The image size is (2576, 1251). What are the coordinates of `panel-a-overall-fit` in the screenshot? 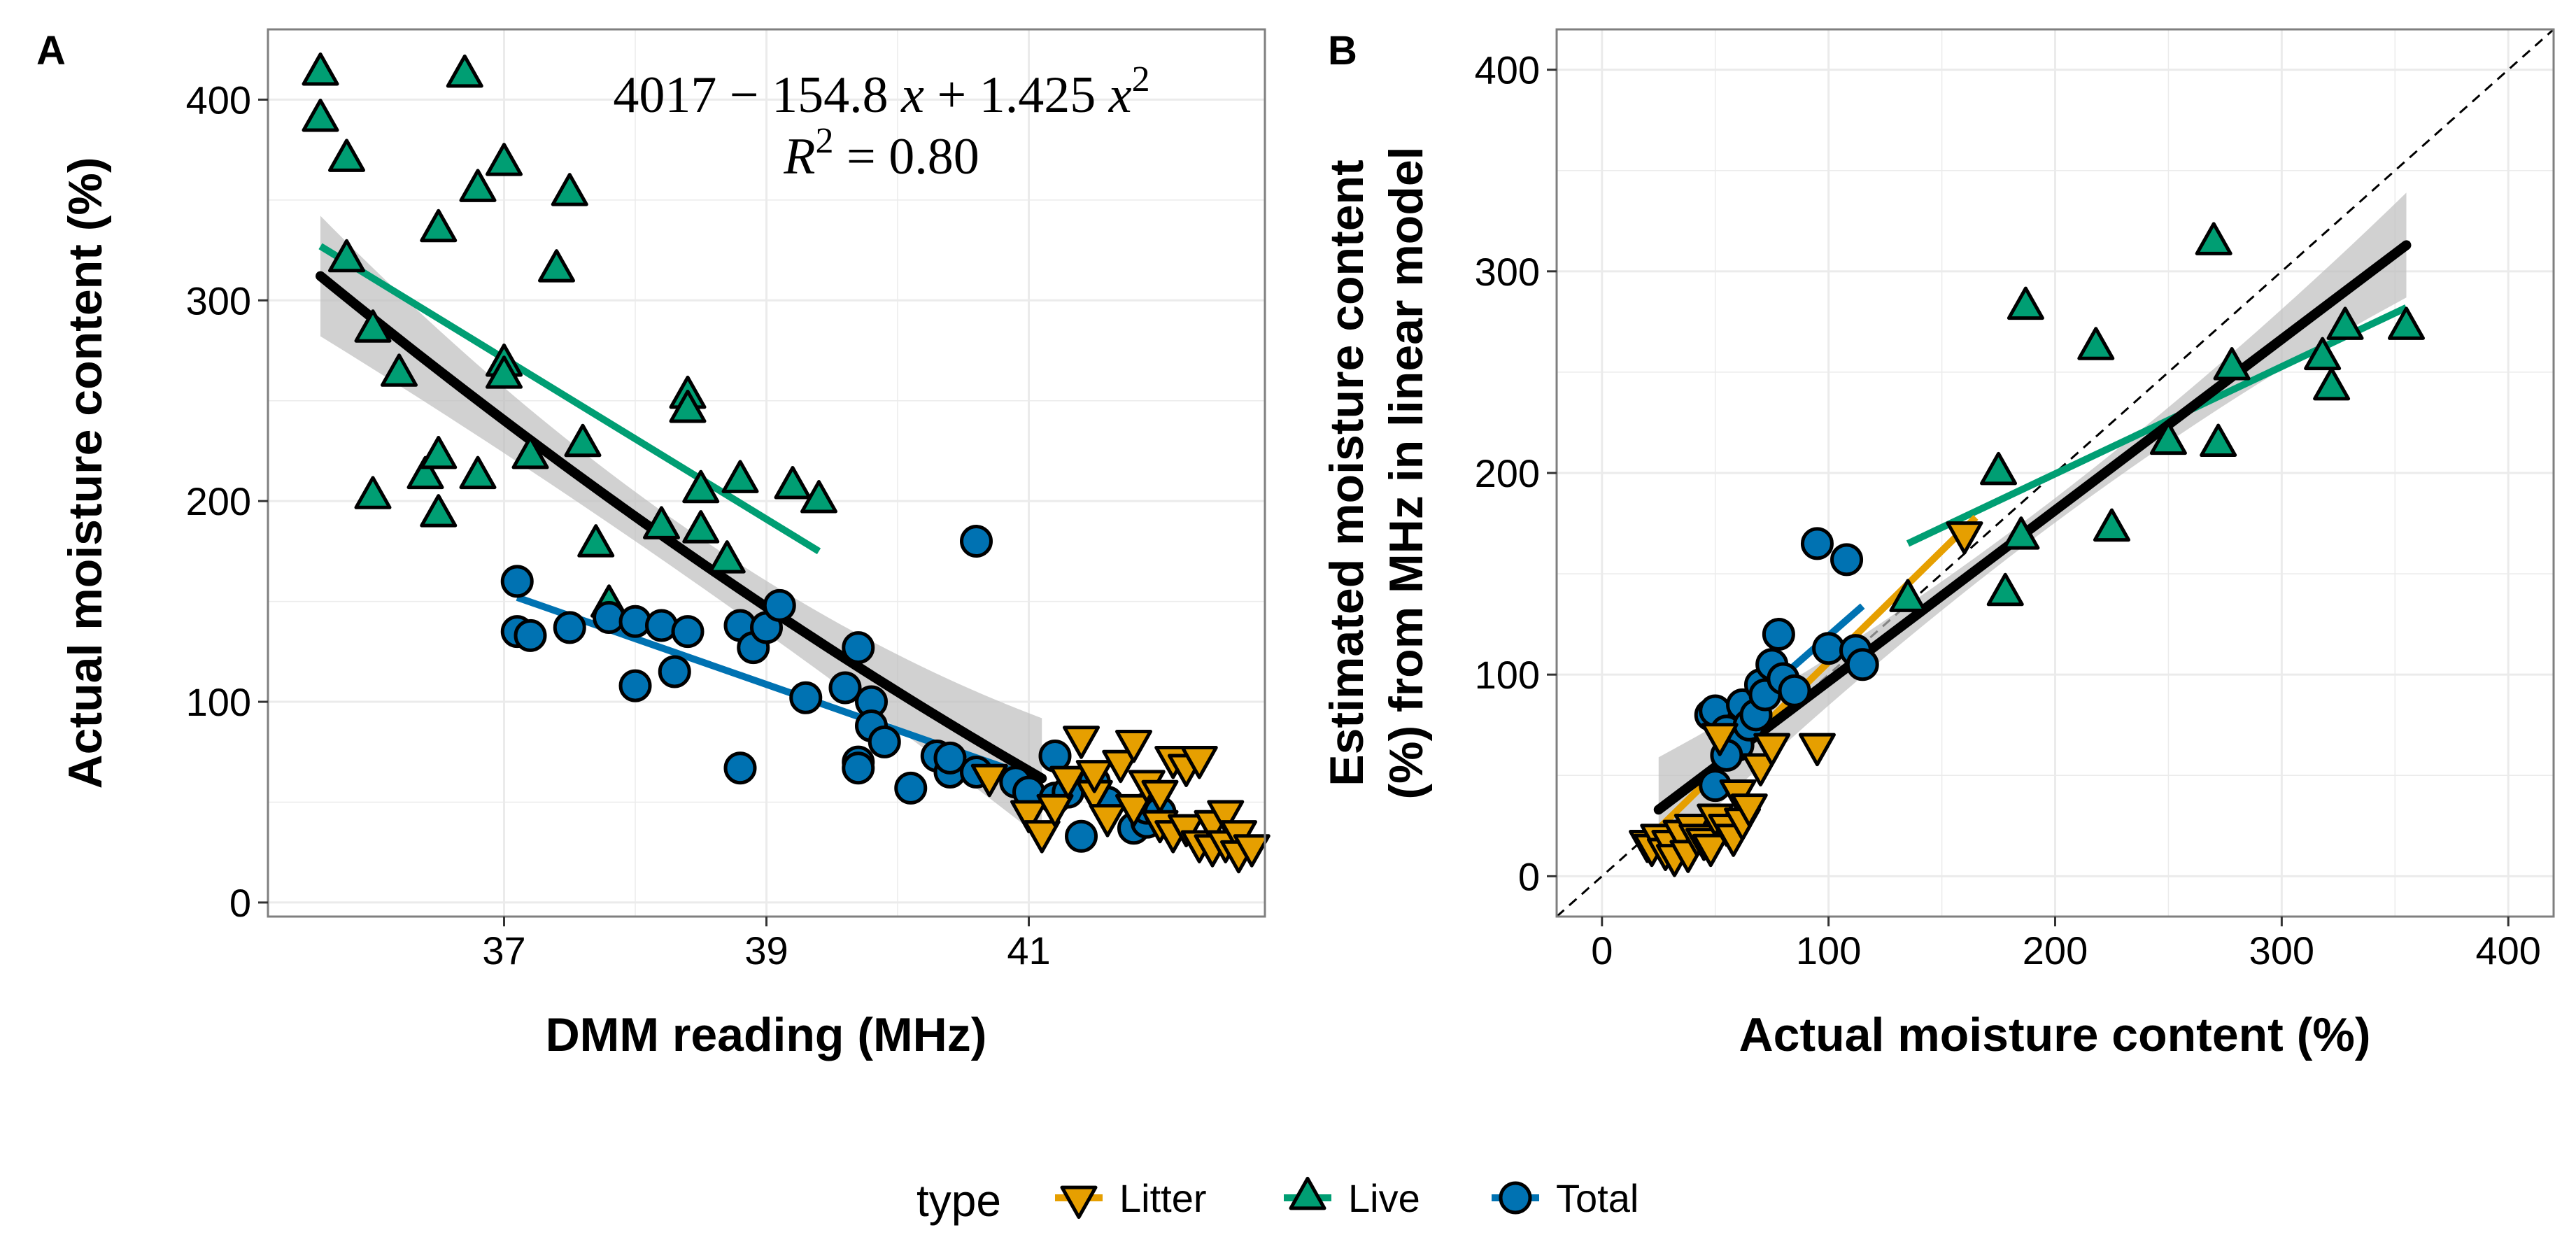 It's located at (681, 527).